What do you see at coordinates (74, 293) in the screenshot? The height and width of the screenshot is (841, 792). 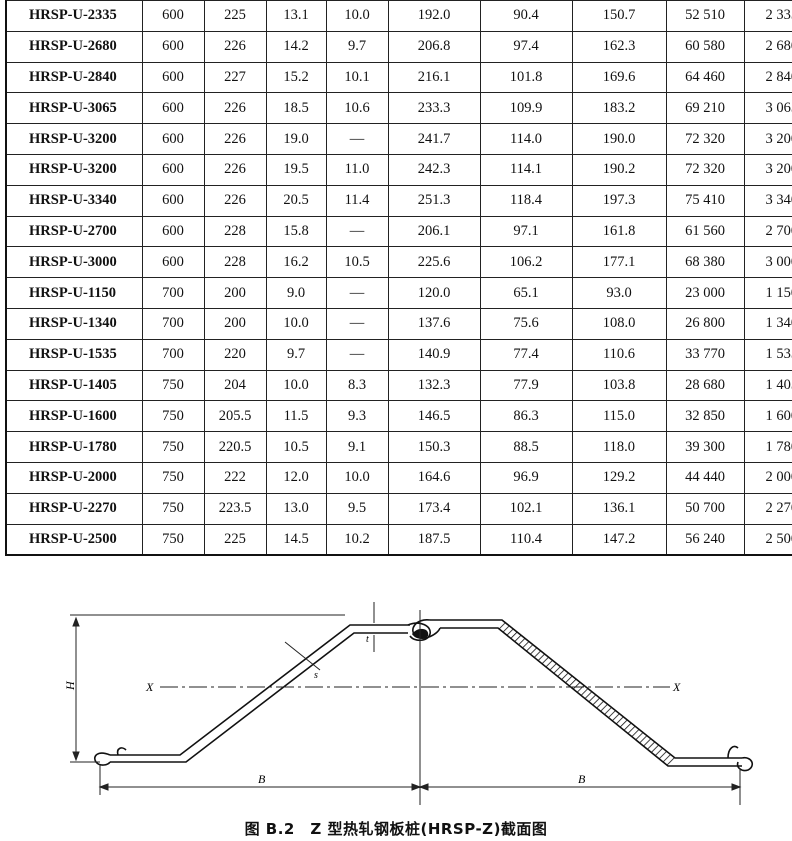 I see `model-cell: HRSP-U-1150` at bounding box center [74, 293].